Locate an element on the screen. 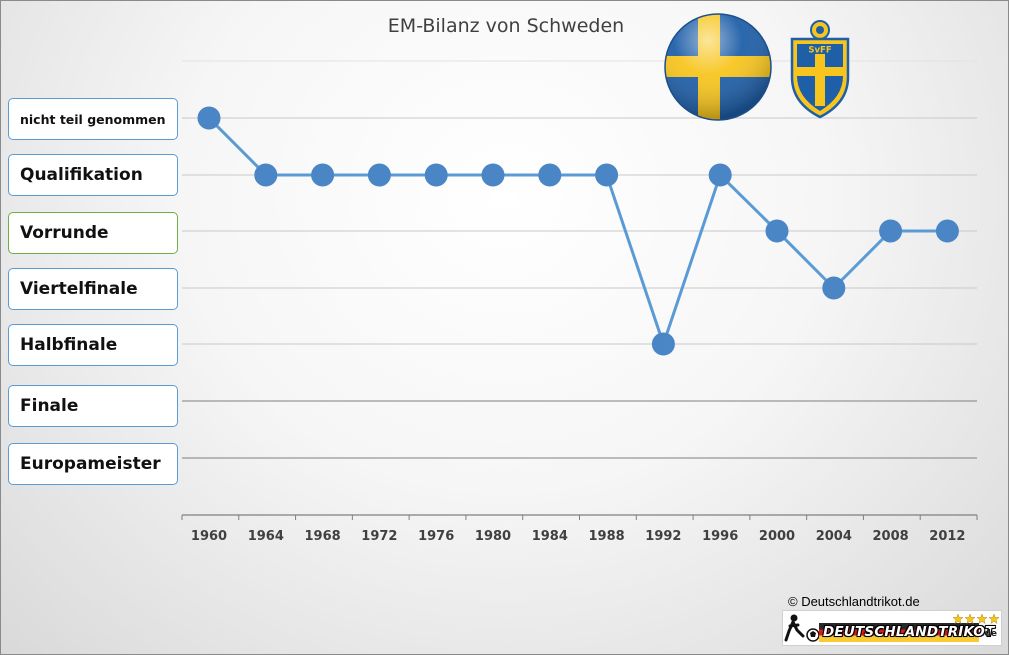 This screenshot has width=1009, height=655. soccer-player-icon is located at coordinates (802, 628).